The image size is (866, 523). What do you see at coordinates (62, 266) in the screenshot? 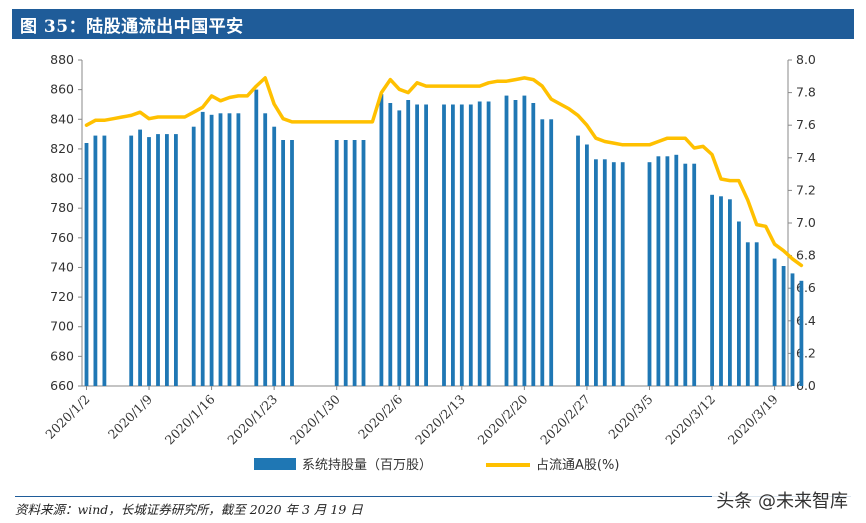
I see `left-tick-label: 740` at bounding box center [62, 266].